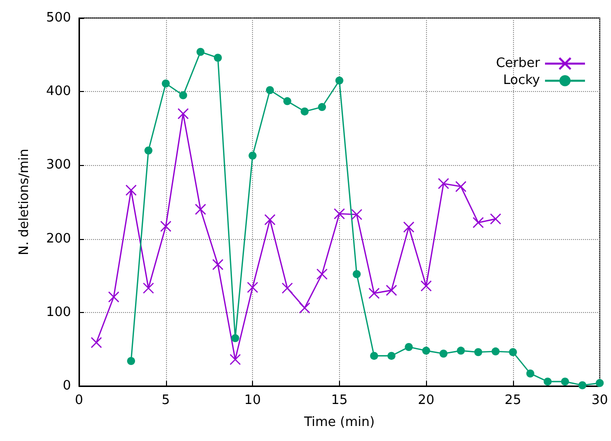  What do you see at coordinates (521, 80) in the screenshot?
I see `legend-label: Locky` at bounding box center [521, 80].